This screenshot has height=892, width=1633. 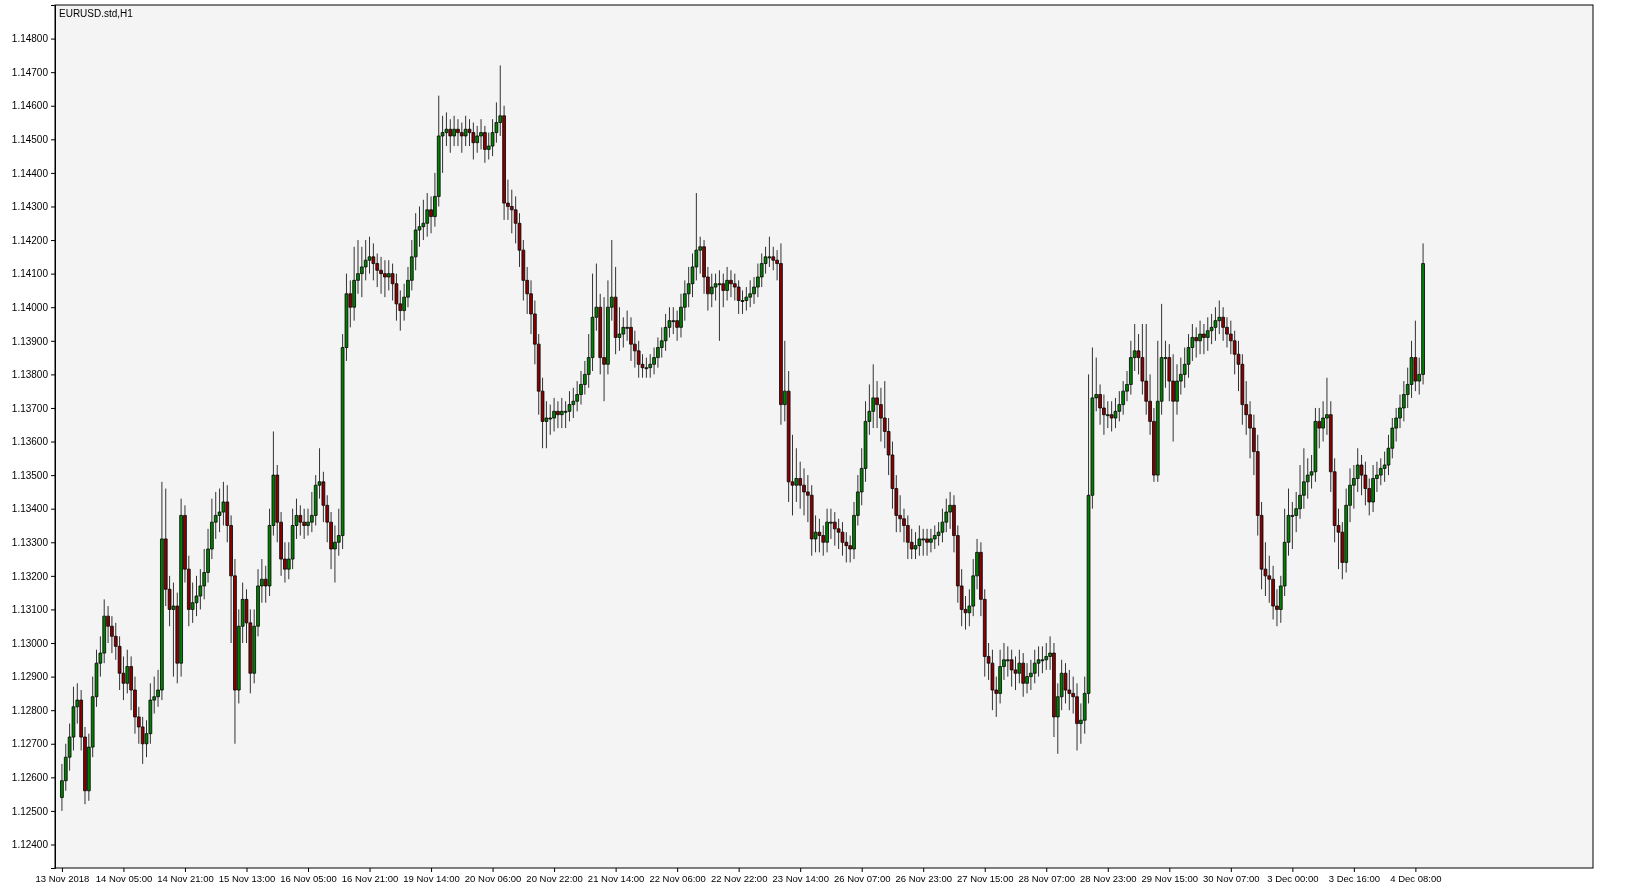 What do you see at coordinates (431, 878) in the screenshot?
I see `x-tick-label: 19 Nov 14:00` at bounding box center [431, 878].